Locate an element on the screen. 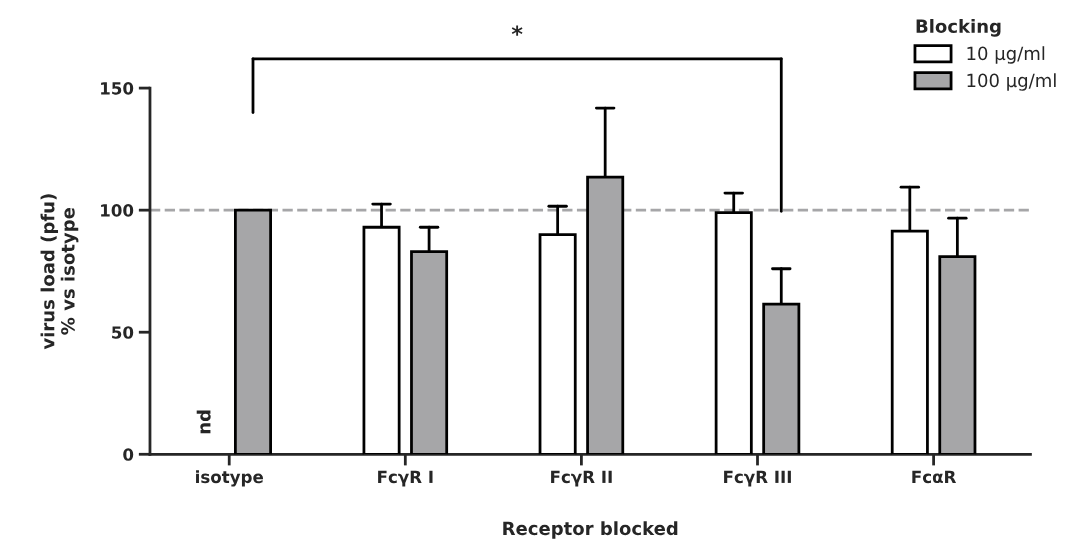 The height and width of the screenshot is (554, 1079). annotation: nd is located at coordinates (203, 422).